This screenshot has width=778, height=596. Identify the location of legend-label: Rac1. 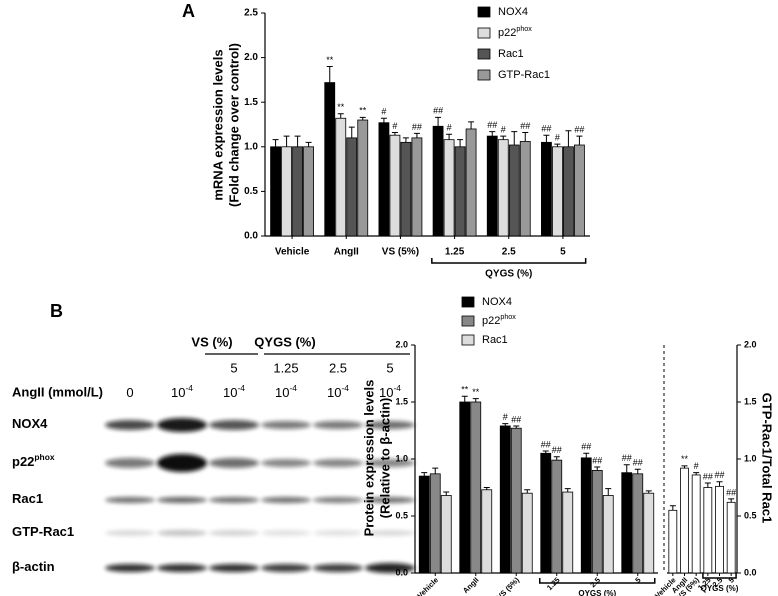
(495, 340).